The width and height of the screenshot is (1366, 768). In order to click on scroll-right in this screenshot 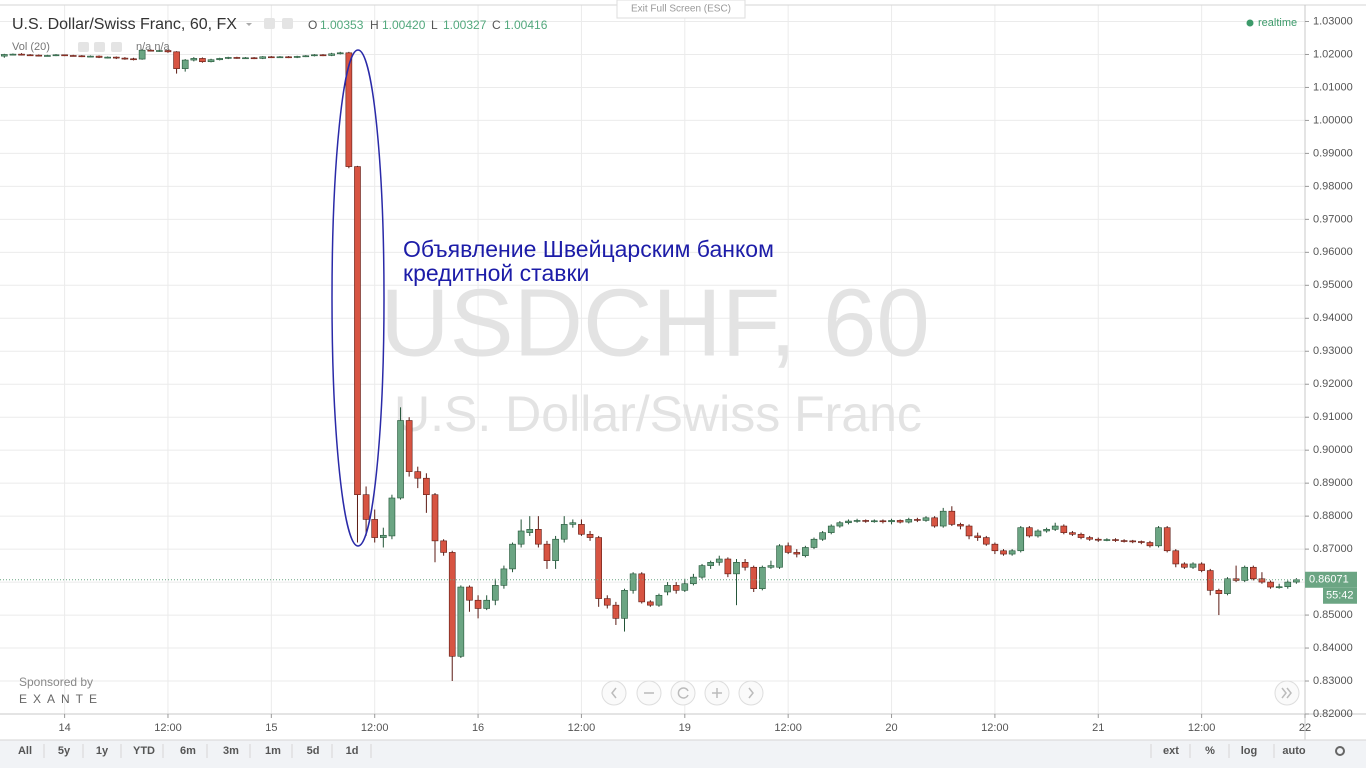, I will do `click(751, 693)`.